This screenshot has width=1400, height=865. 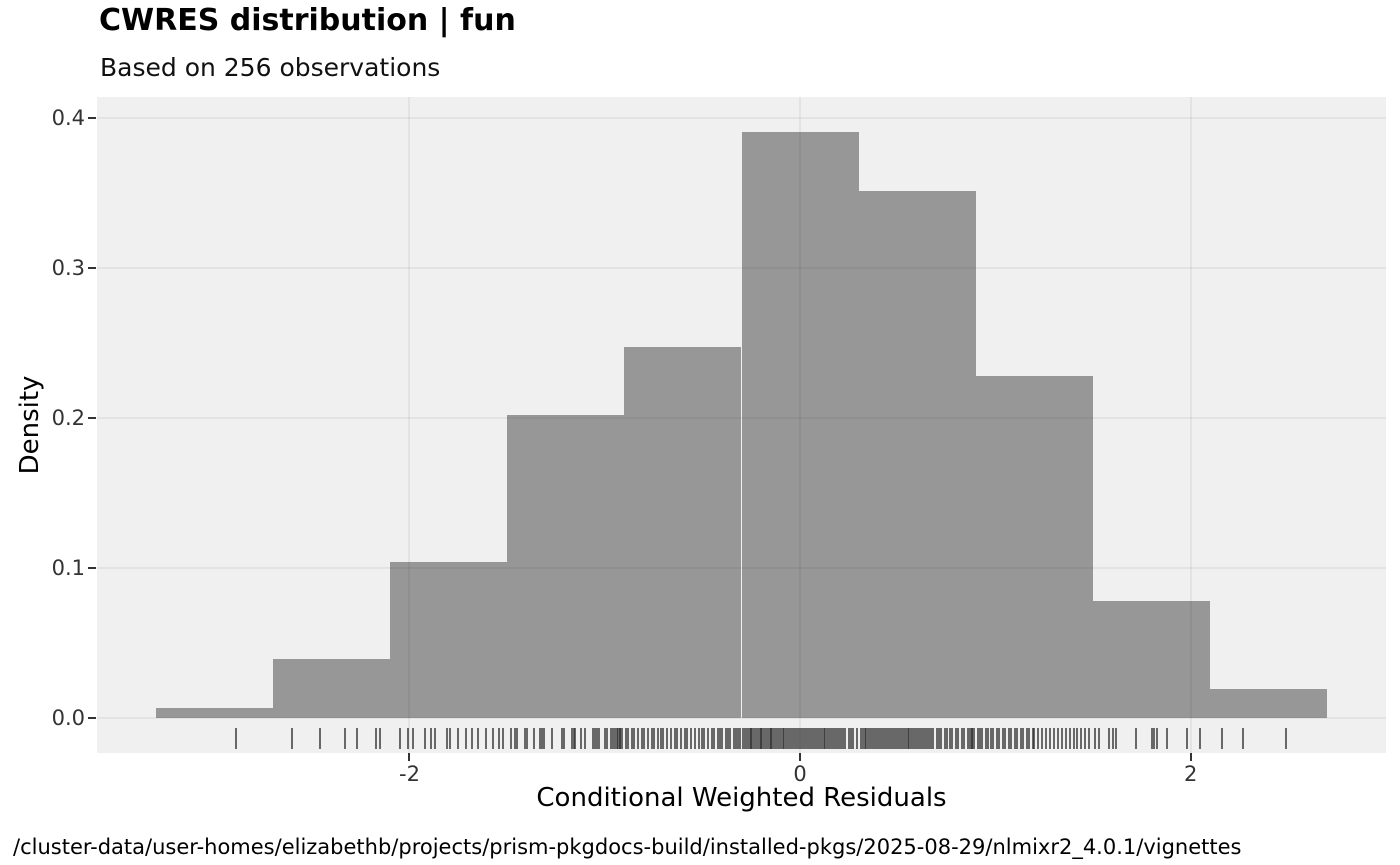 What do you see at coordinates (800, 425) in the screenshot?
I see `gridline-x` at bounding box center [800, 425].